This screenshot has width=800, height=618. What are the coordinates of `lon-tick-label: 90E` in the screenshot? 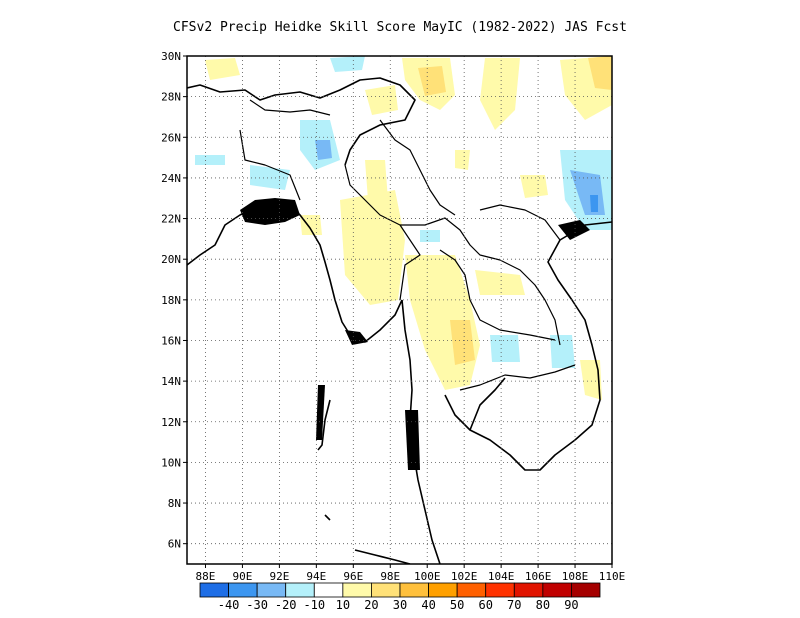 It's located at (242, 576).